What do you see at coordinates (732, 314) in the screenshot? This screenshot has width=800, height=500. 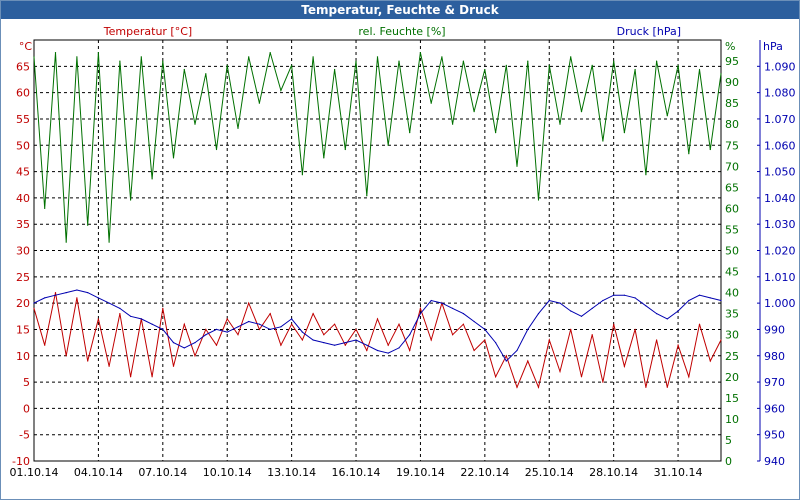 I see `hum-tick-label: 35` at bounding box center [732, 314].